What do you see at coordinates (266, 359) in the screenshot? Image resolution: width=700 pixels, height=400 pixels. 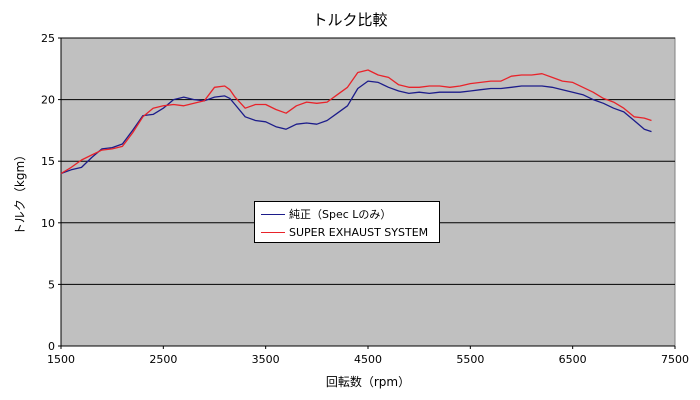 I see `x-tick-label-3500: 3500` at bounding box center [266, 359].